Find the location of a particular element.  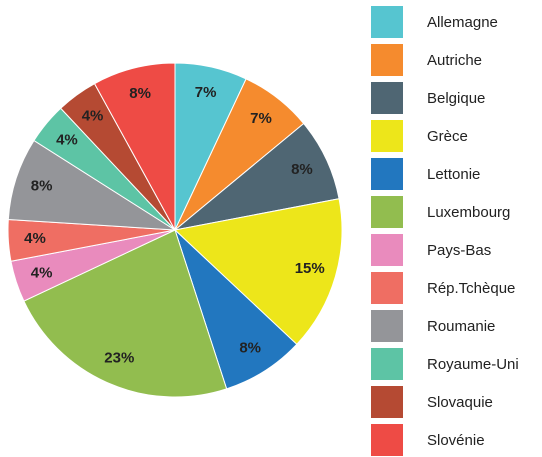

legend-label: Lettonie is located at coordinates (453, 174).